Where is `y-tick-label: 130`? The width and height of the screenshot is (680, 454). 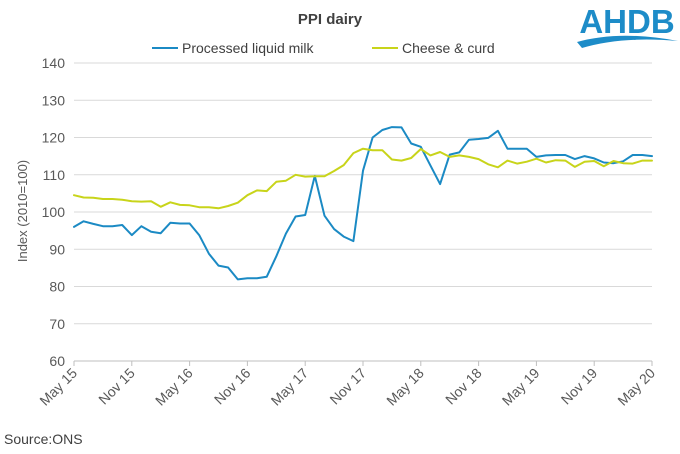
y-tick-label: 130 is located at coordinates (54, 100).